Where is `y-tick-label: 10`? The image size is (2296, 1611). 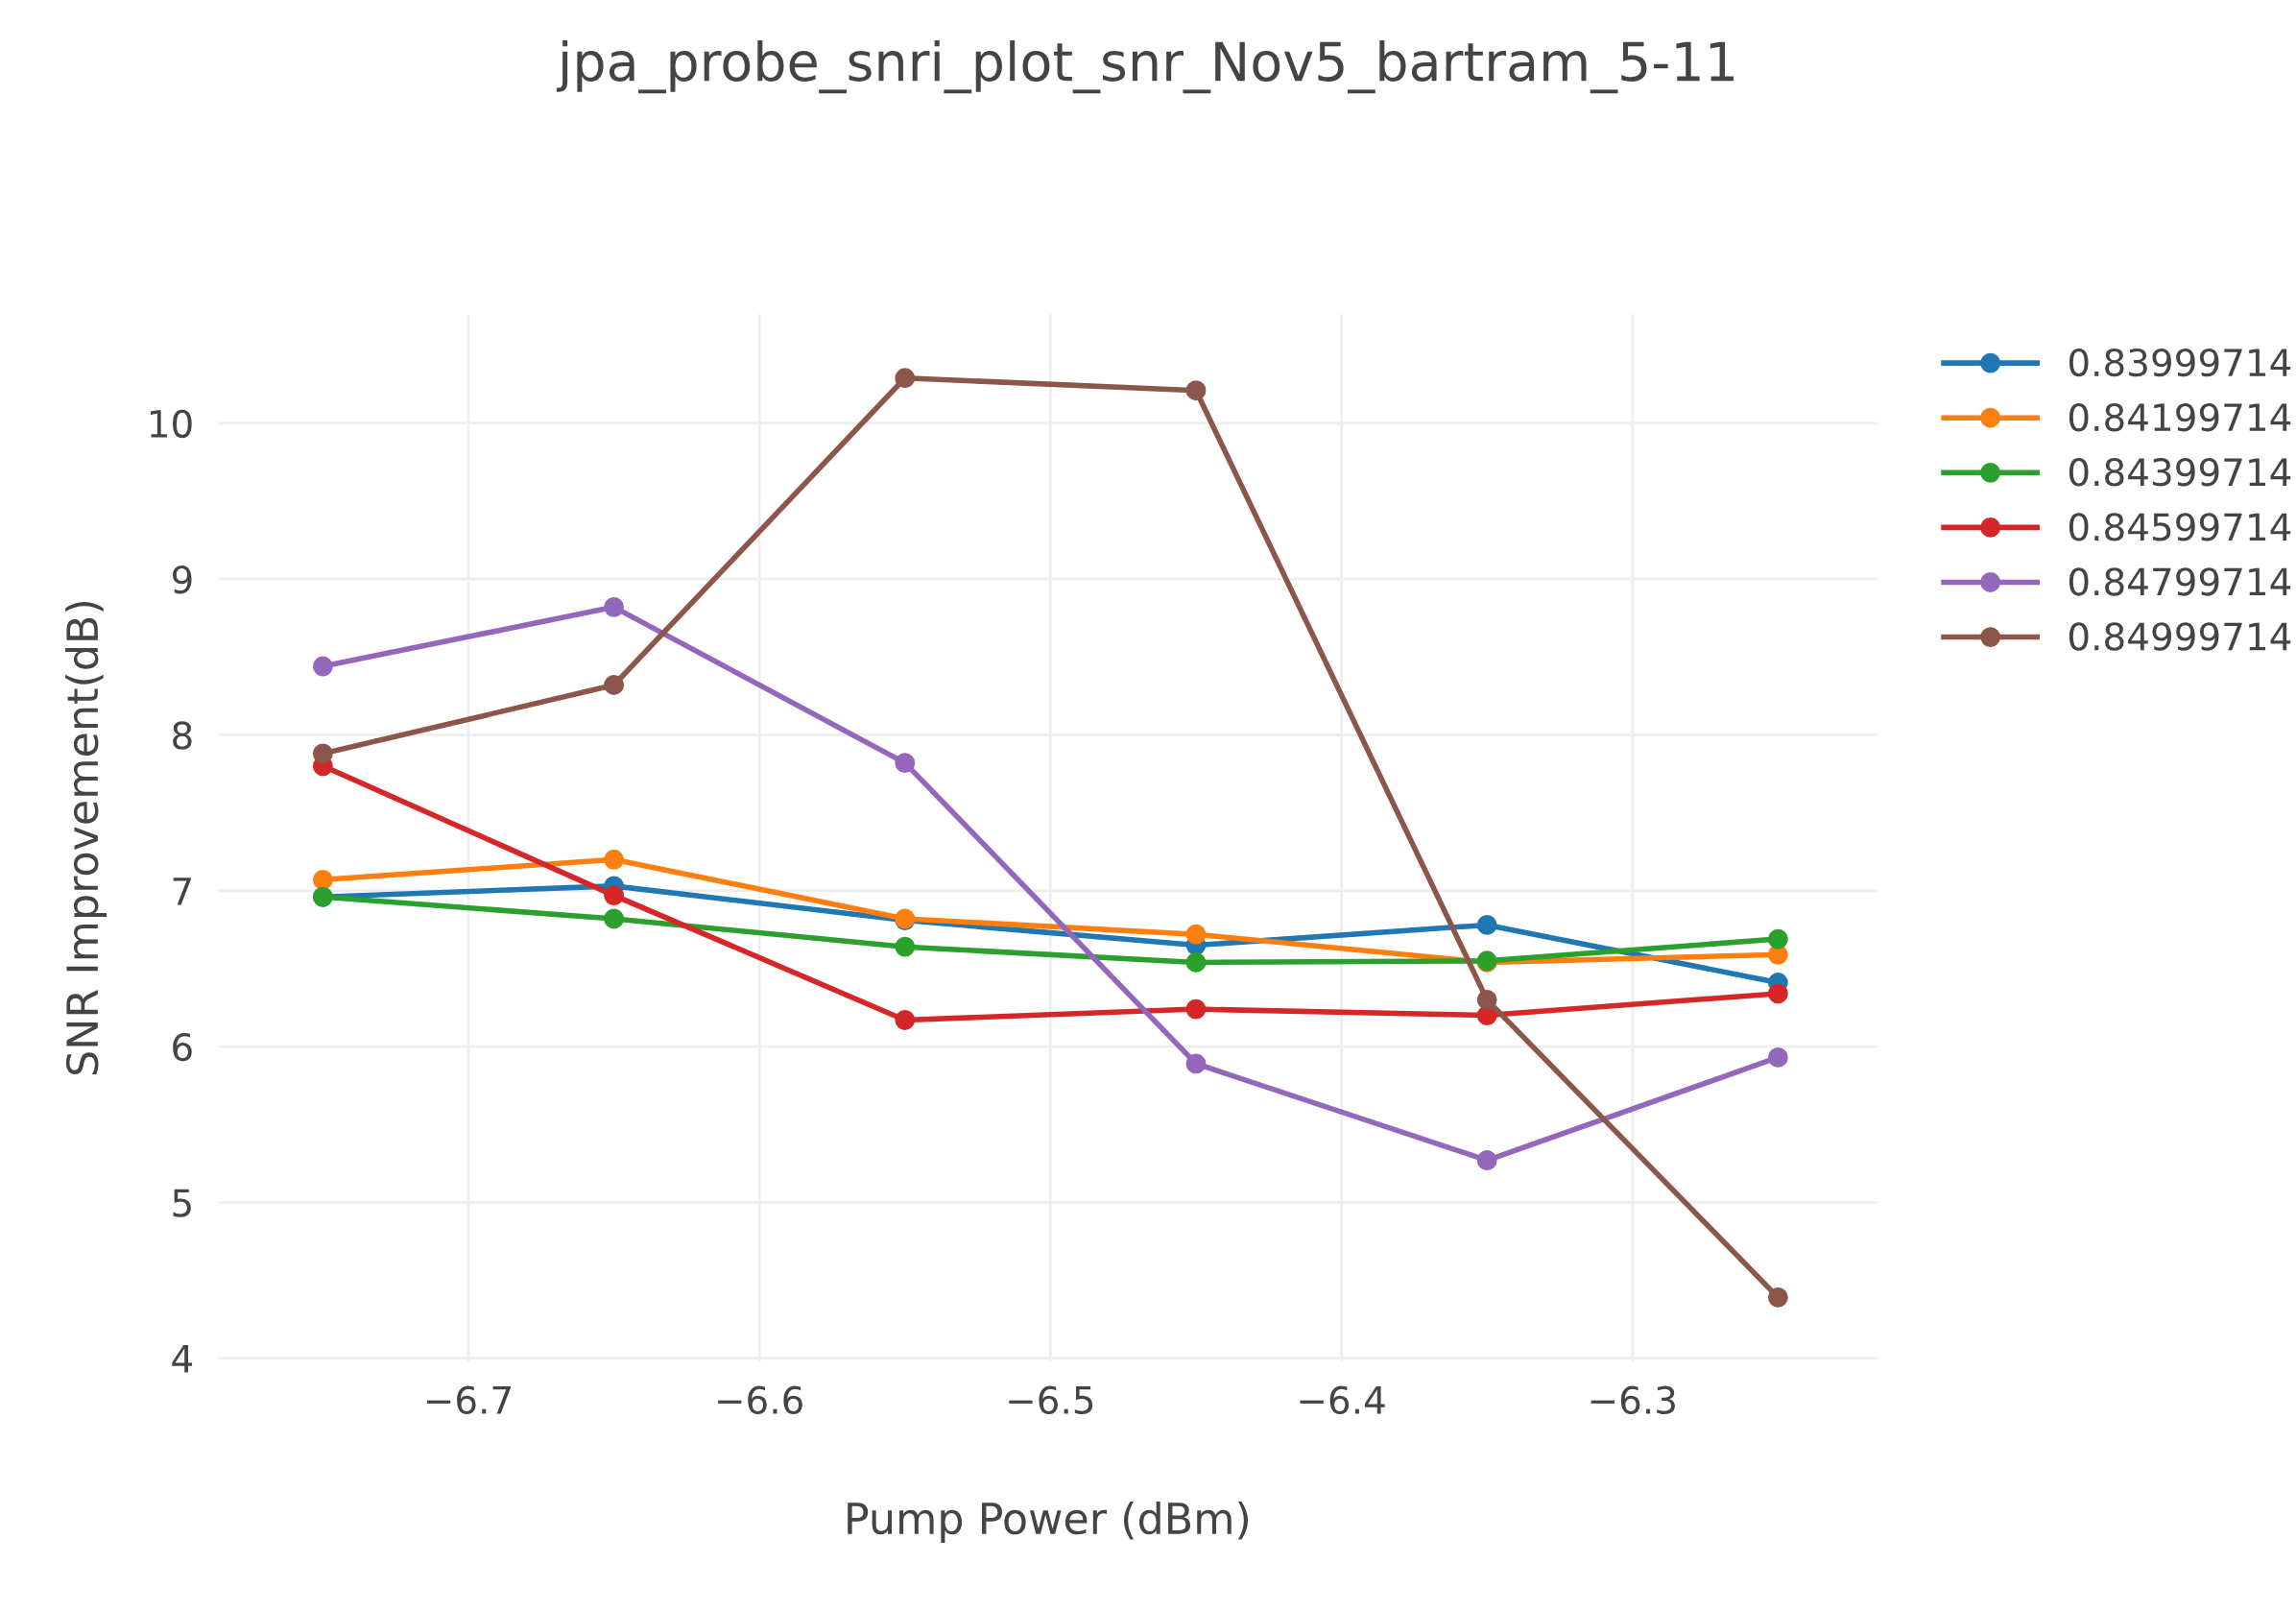
y-tick-label: 10 is located at coordinates (172, 424).